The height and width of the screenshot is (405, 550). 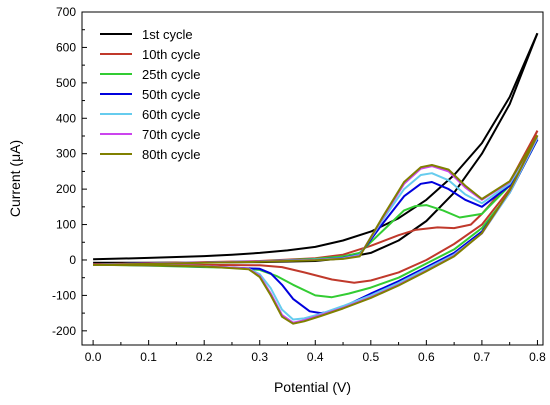 I want to click on legend-label-50th-cycle: 50th cycle, so click(x=171, y=94).